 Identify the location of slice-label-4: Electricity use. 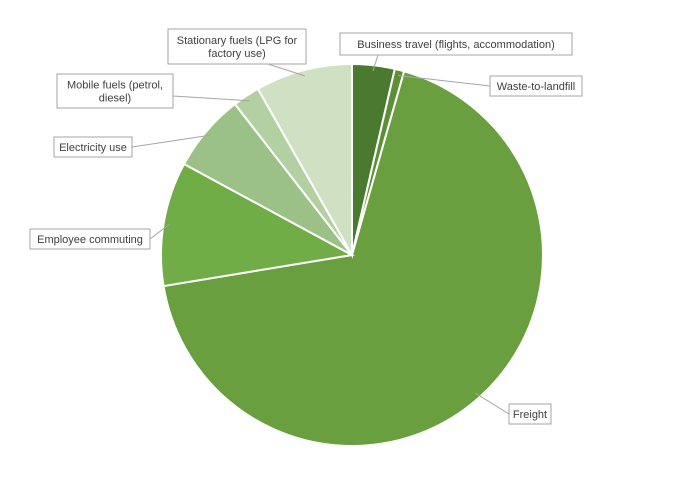
(93, 147).